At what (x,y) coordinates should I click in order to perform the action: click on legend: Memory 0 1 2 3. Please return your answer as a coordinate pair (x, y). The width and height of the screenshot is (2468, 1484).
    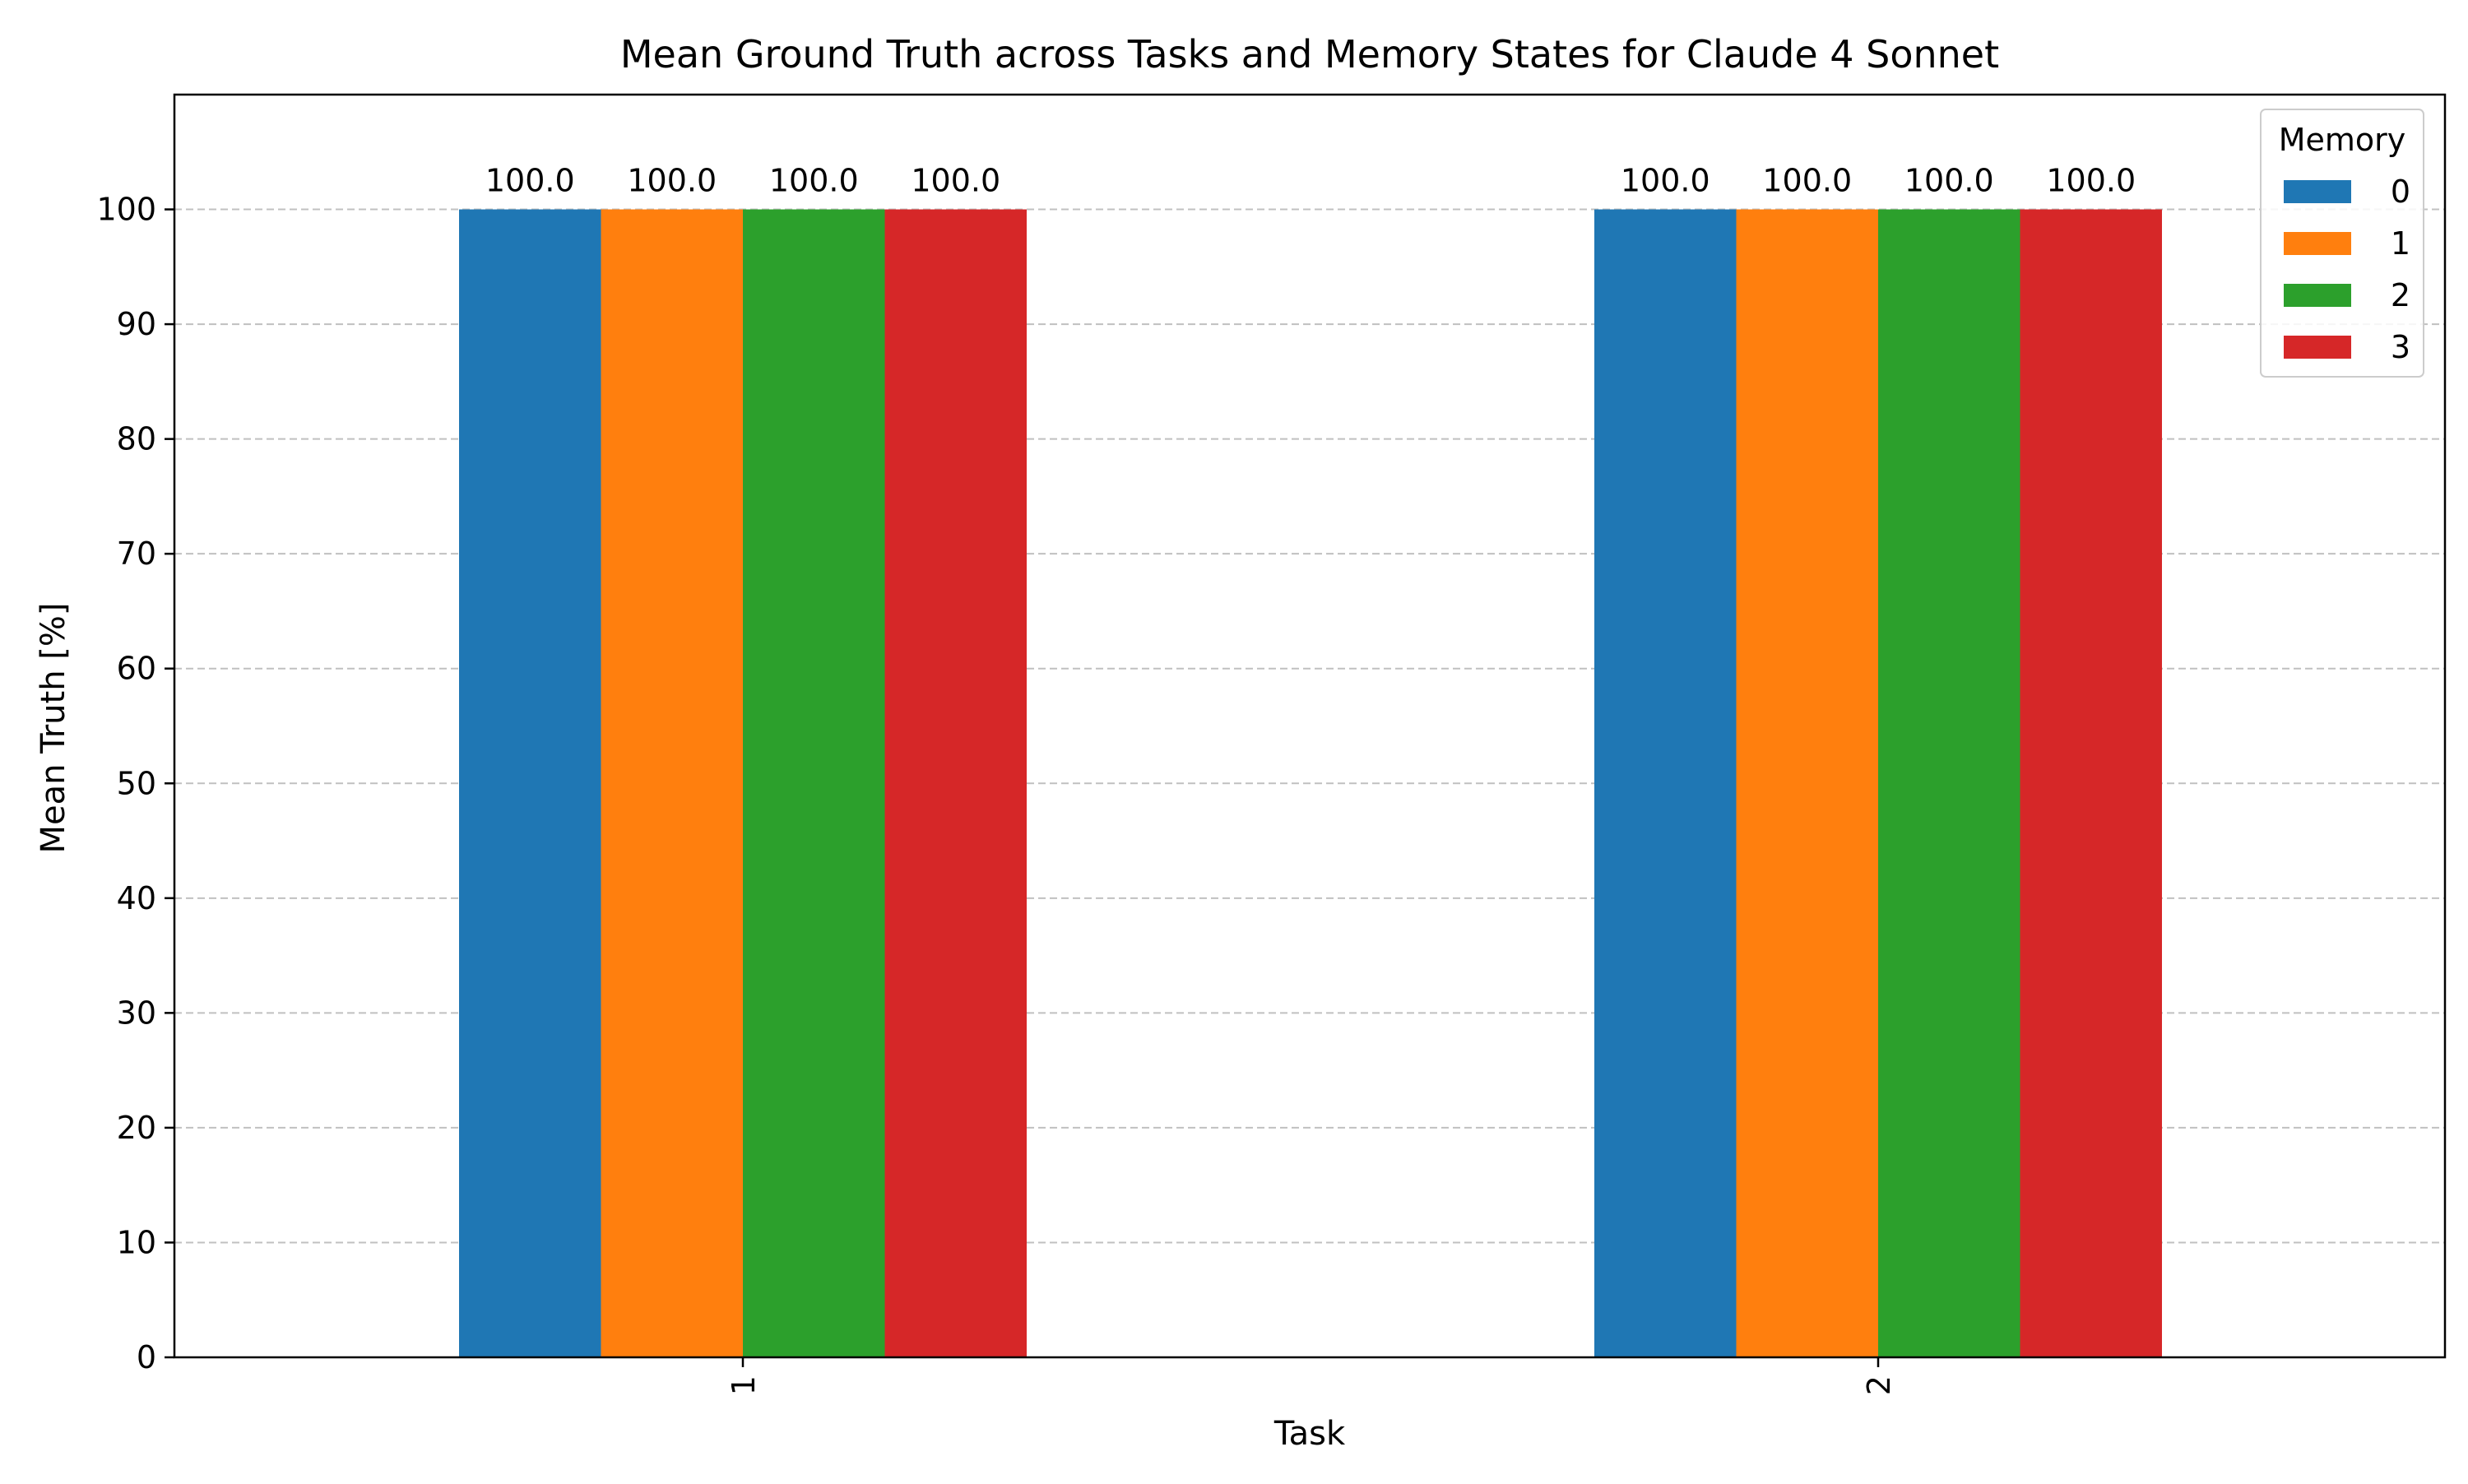
    Looking at the image, I should click on (2342, 243).